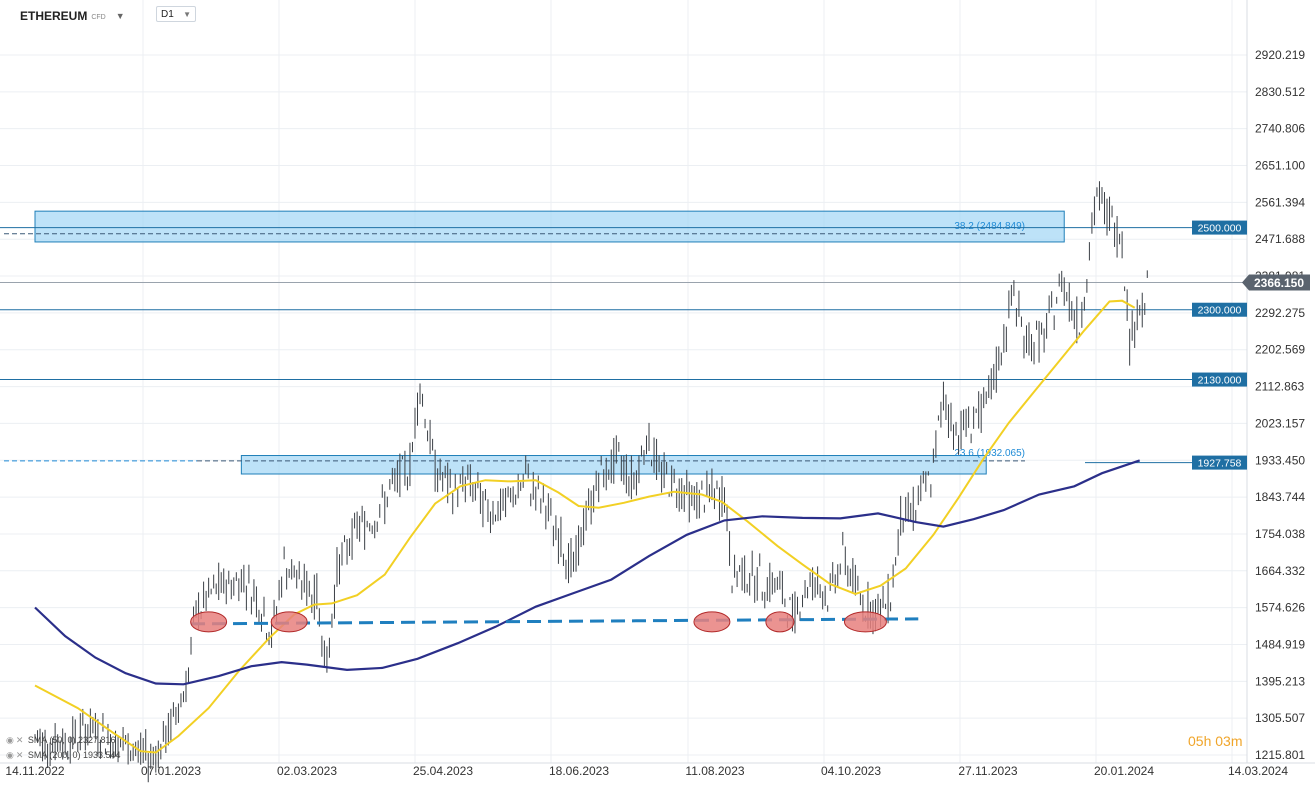  I want to click on y-tick-label: 1215.801, so click(1280, 755).